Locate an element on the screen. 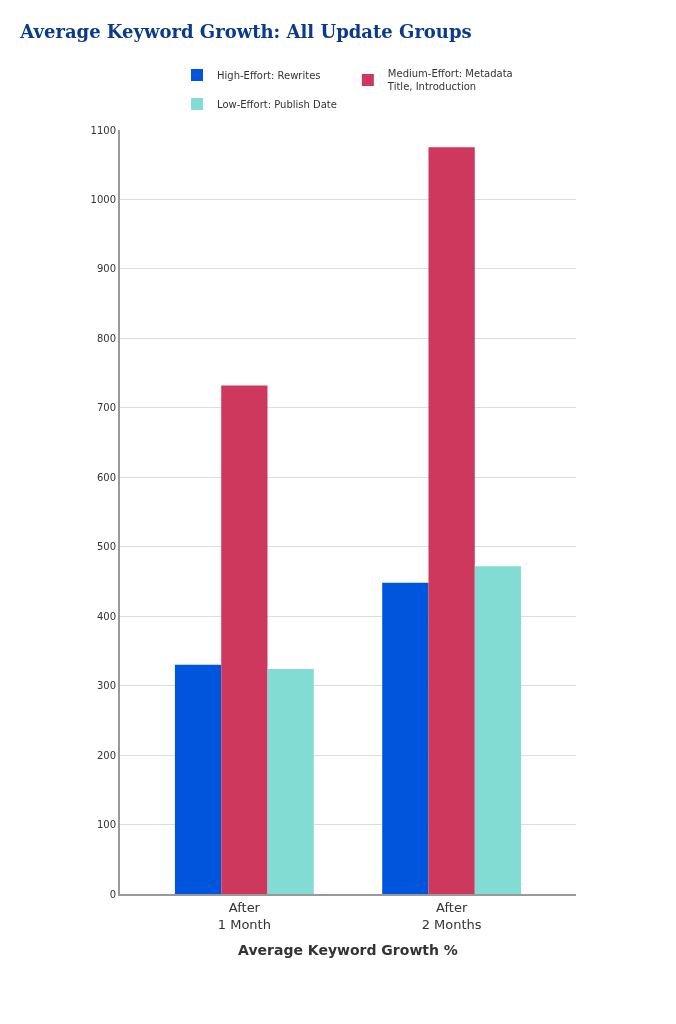  legend-label: Medium-Effort: Metadata Title, Introduction is located at coordinates (449, 80).